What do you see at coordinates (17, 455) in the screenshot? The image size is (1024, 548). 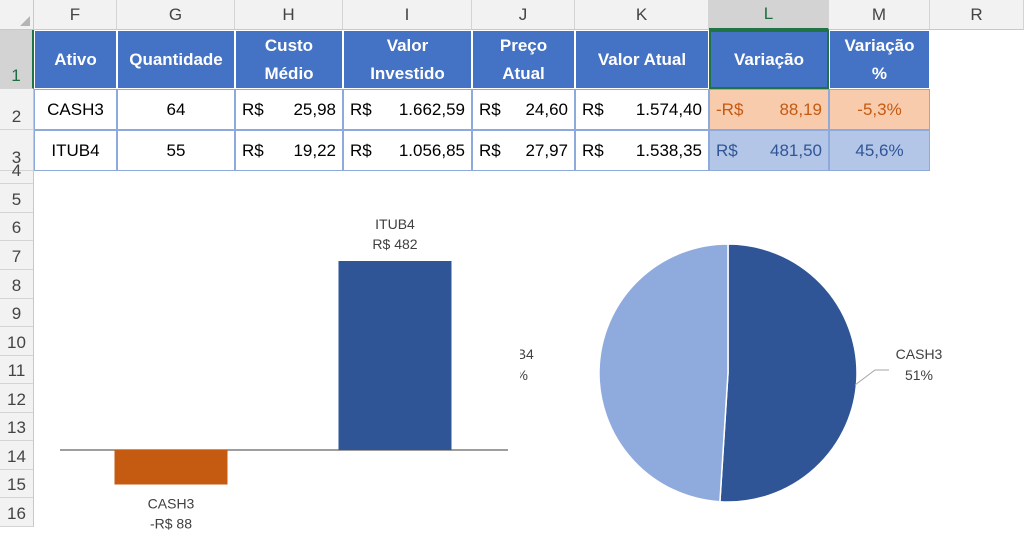 I see `row-header-14: 14` at bounding box center [17, 455].